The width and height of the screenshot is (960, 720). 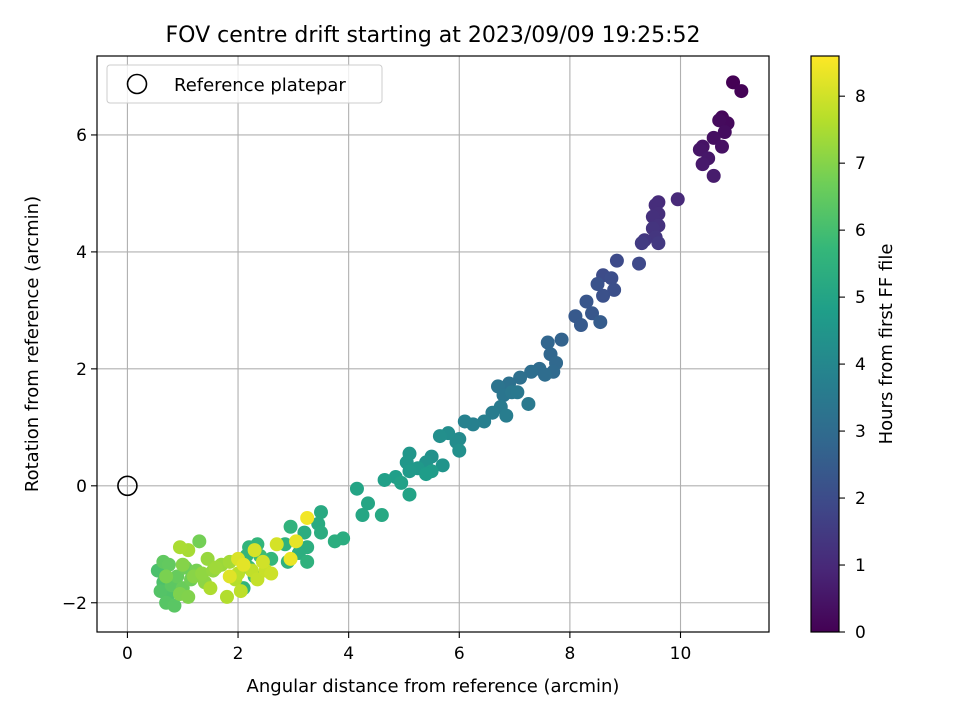 I want to click on x-axis-label: Angular distance from reference (arcmin), so click(x=433, y=686).